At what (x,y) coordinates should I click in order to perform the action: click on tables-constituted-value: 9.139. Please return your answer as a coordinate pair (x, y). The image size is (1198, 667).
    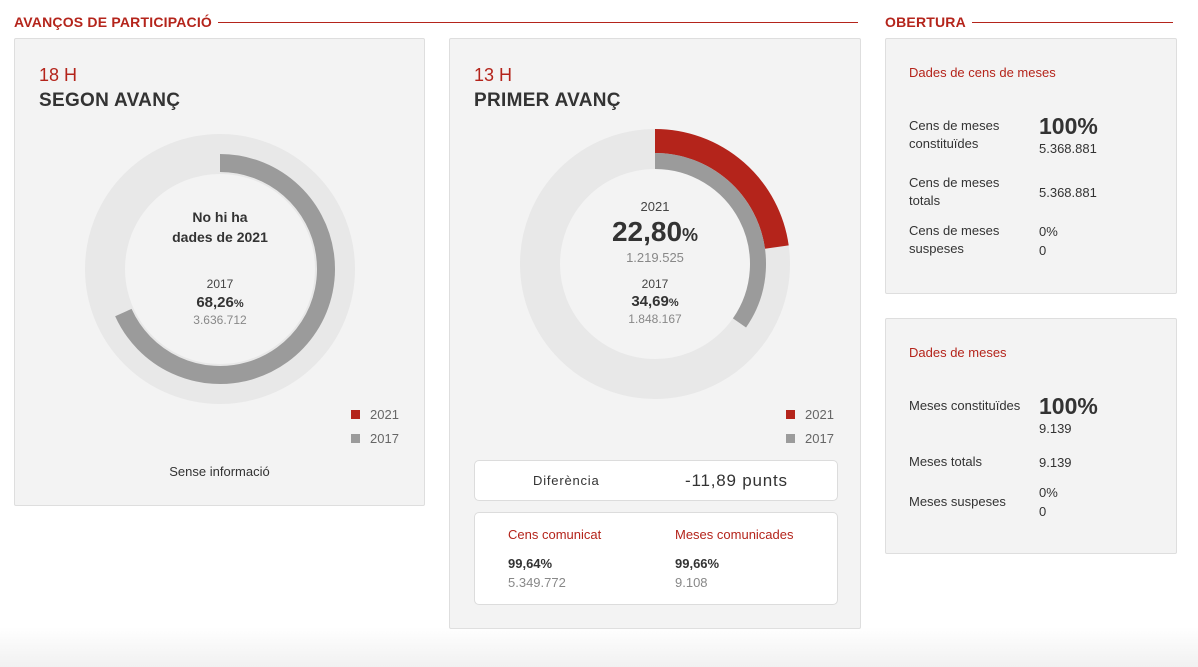
    Looking at the image, I should click on (1055, 428).